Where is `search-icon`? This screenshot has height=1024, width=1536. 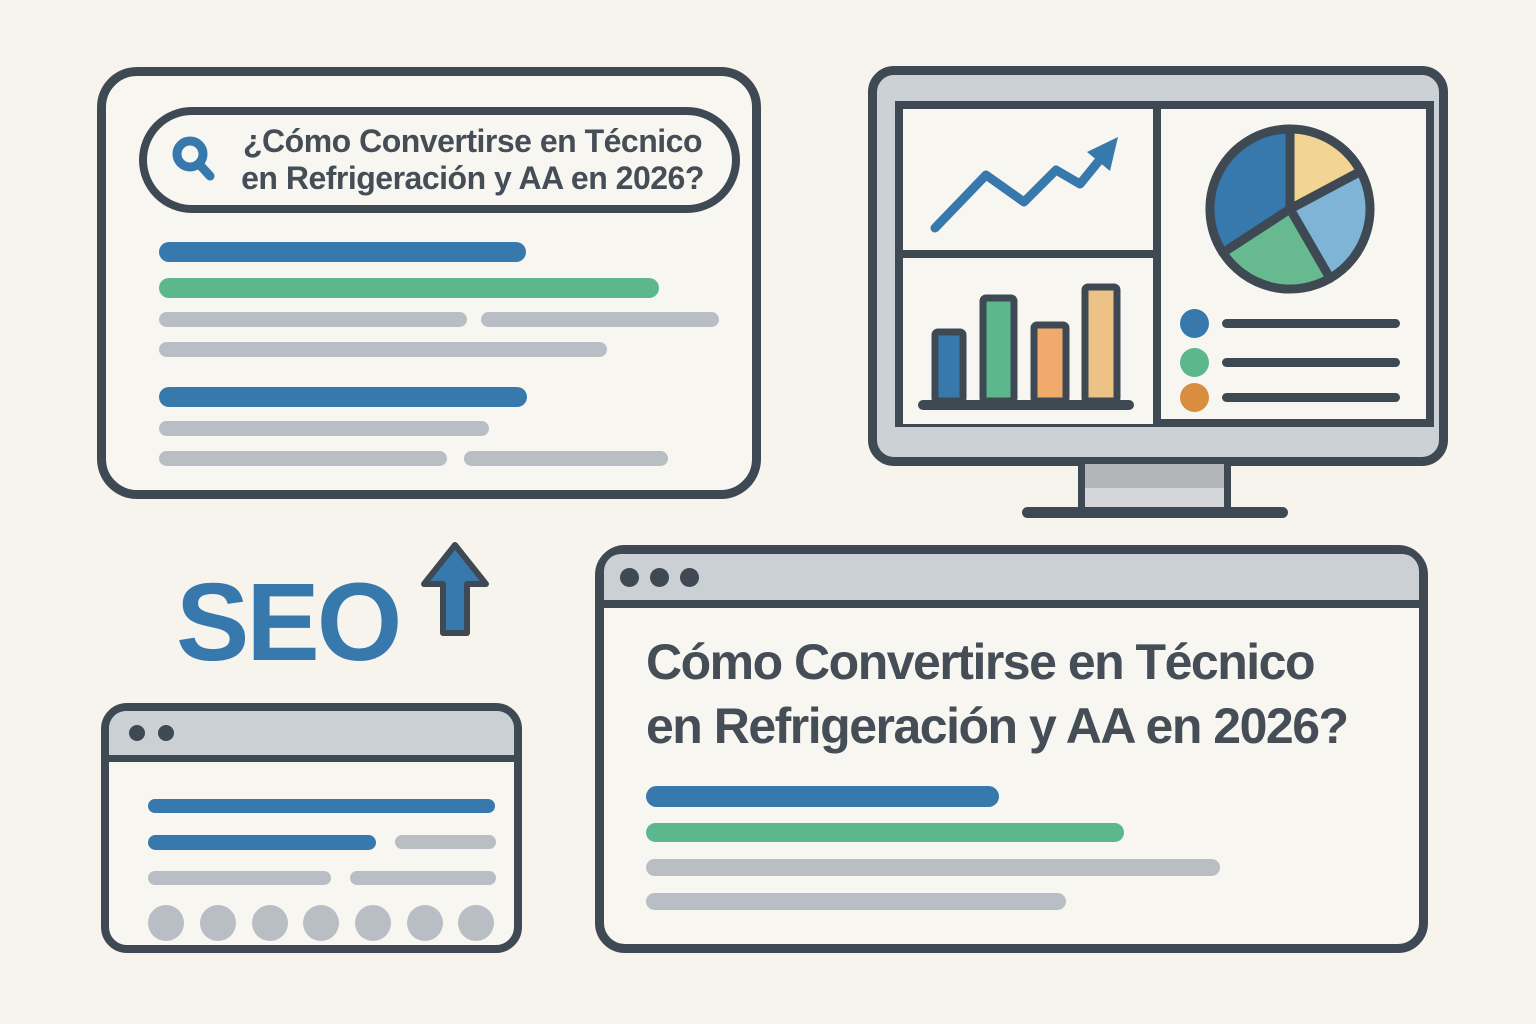
search-icon is located at coordinates (193, 158).